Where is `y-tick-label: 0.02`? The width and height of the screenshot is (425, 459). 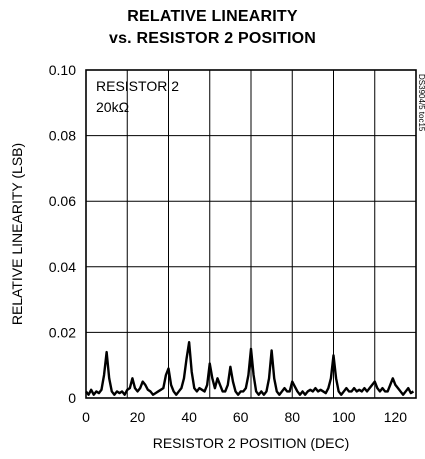 y-tick-label: 0.02 is located at coordinates (62, 332).